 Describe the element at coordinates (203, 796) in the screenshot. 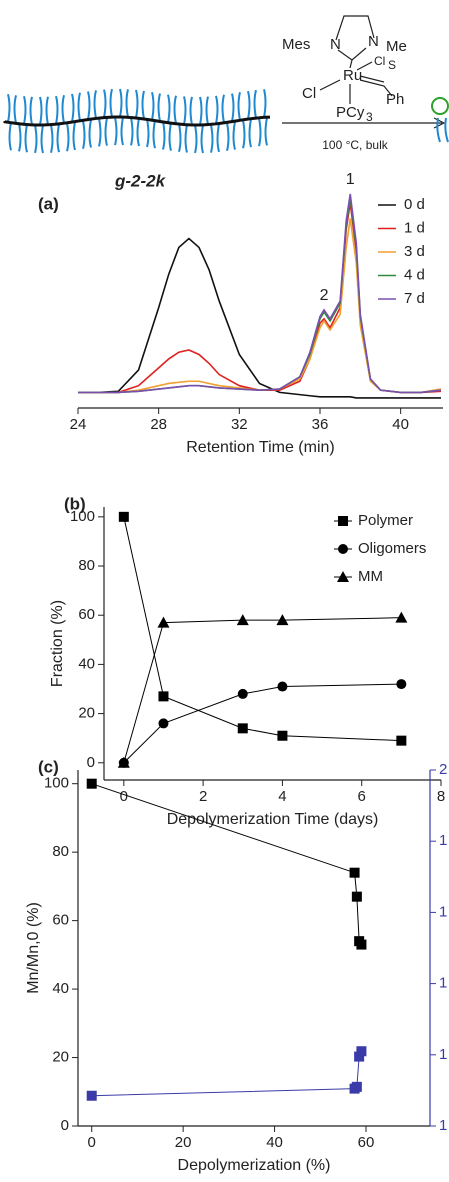

I see `x-tick-label: 2` at that location.